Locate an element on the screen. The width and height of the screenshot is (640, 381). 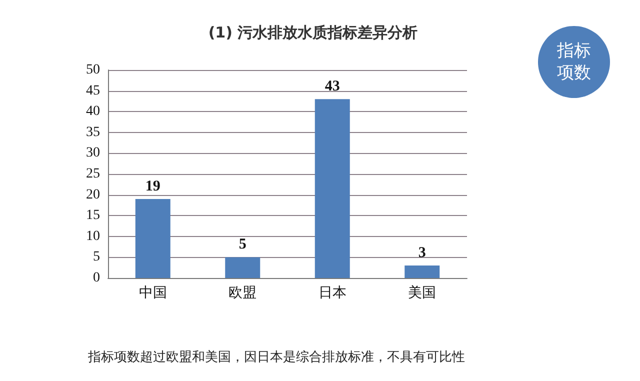
data-label: 3 is located at coordinates (422, 253).